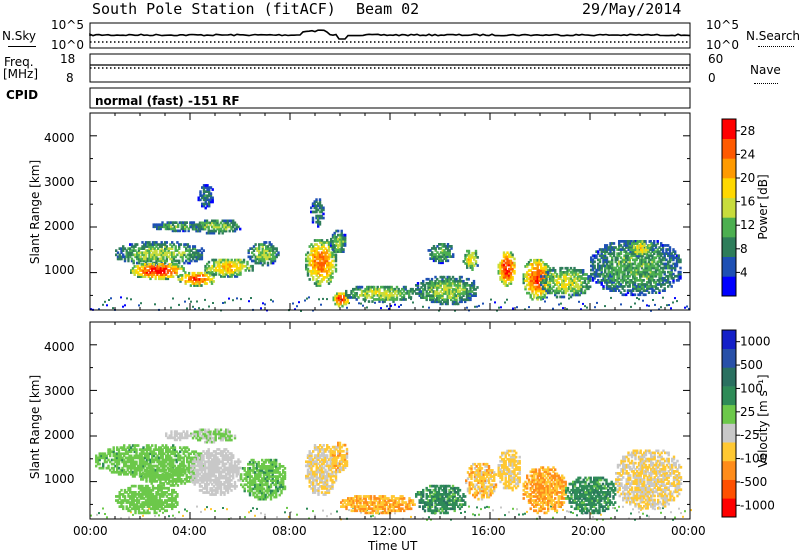 This screenshot has width=800, height=554. What do you see at coordinates (59, 347) in the screenshot?
I see `velocity-ytick-4000: 4000` at bounding box center [59, 347].